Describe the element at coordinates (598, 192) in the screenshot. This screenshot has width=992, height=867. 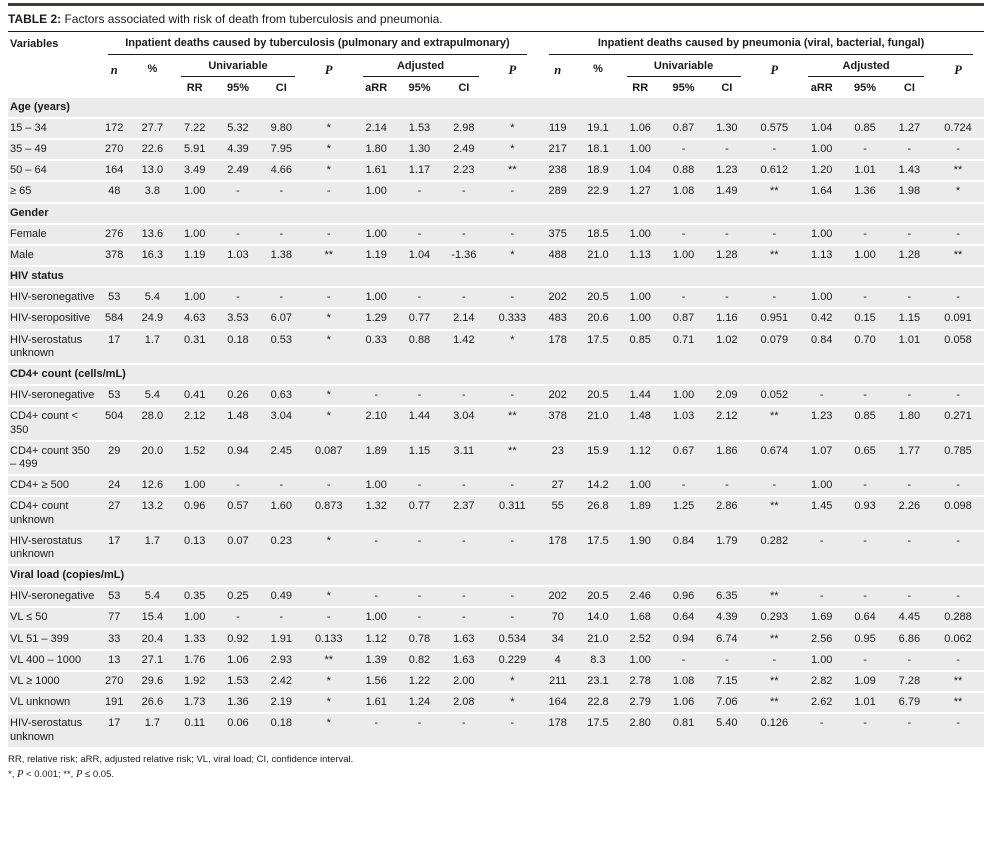
I see `data-cell: 22.9` at that location.